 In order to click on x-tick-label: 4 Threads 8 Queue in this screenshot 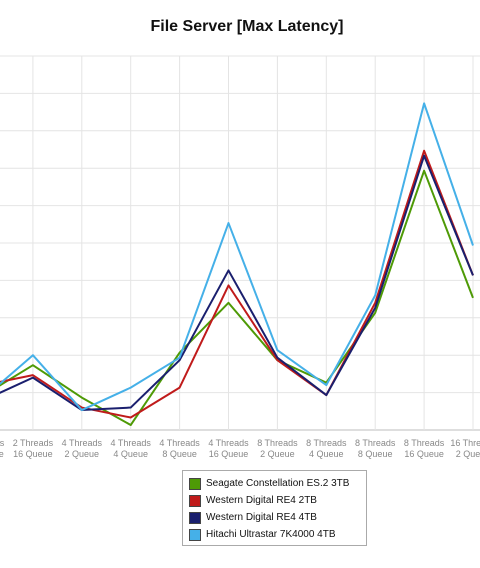, I will do `click(179, 448)`.